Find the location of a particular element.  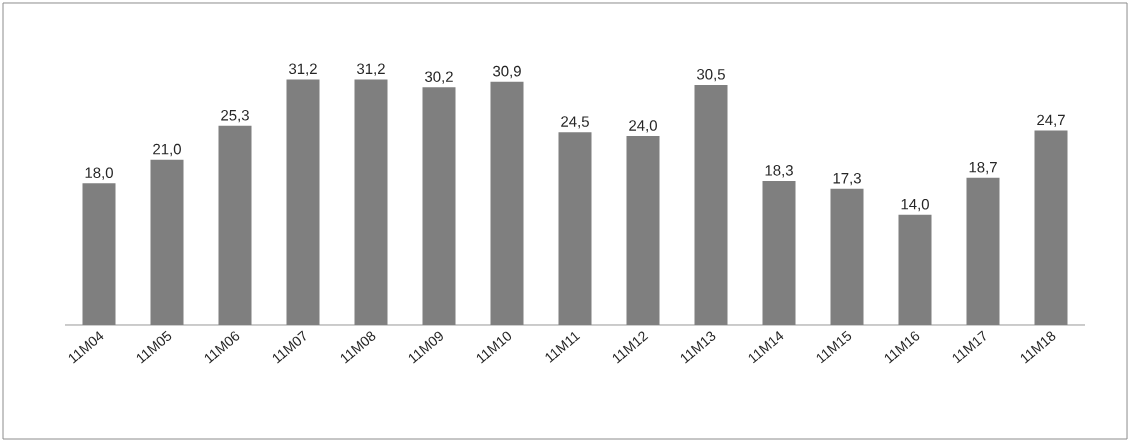

data-label: 24,5 is located at coordinates (575, 122).